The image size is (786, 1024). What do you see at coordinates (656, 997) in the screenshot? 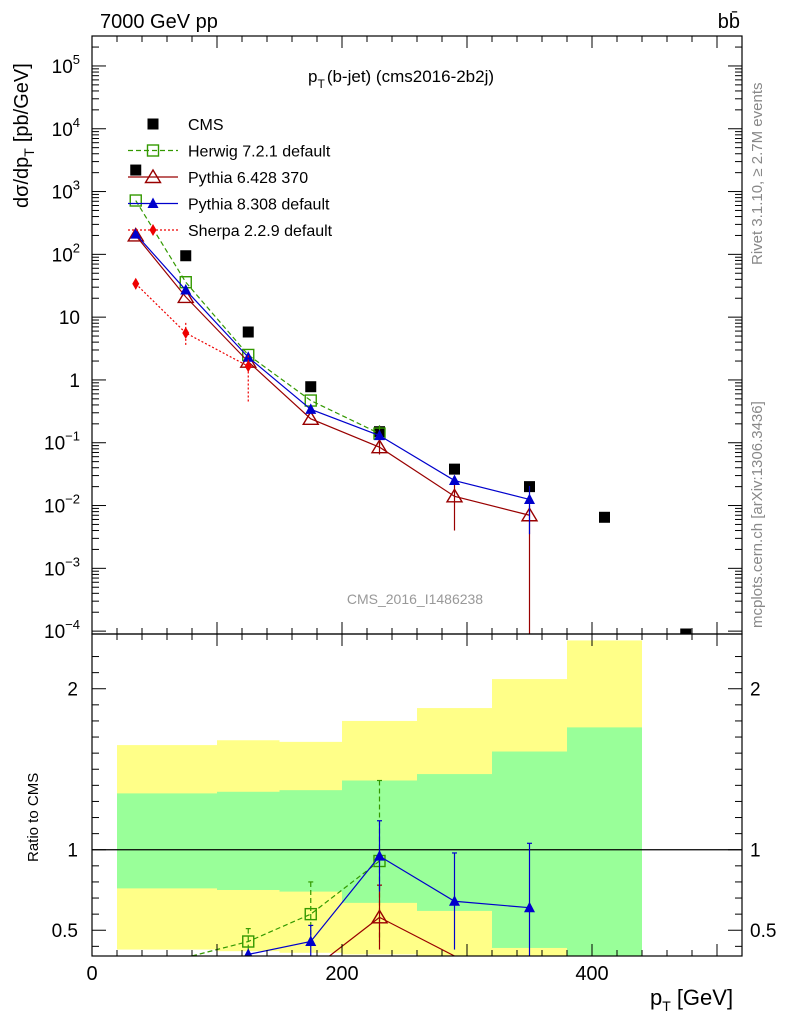
I see `x-title-main: p` at bounding box center [656, 997].